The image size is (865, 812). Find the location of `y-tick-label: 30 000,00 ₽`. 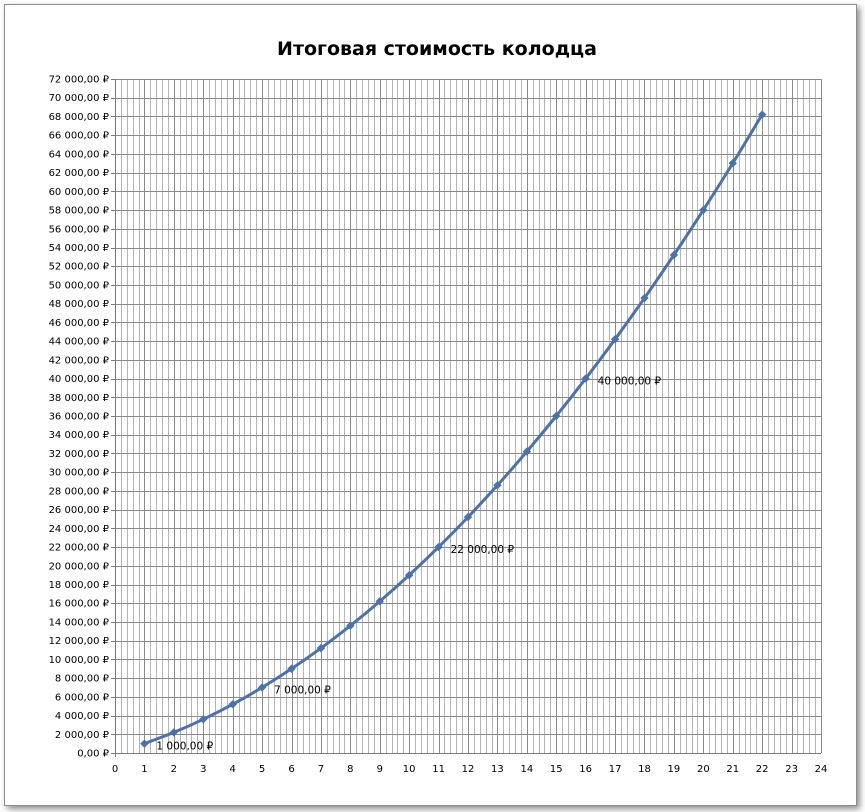

y-tick-label: 30 000,00 ₽ is located at coordinates (79, 473).